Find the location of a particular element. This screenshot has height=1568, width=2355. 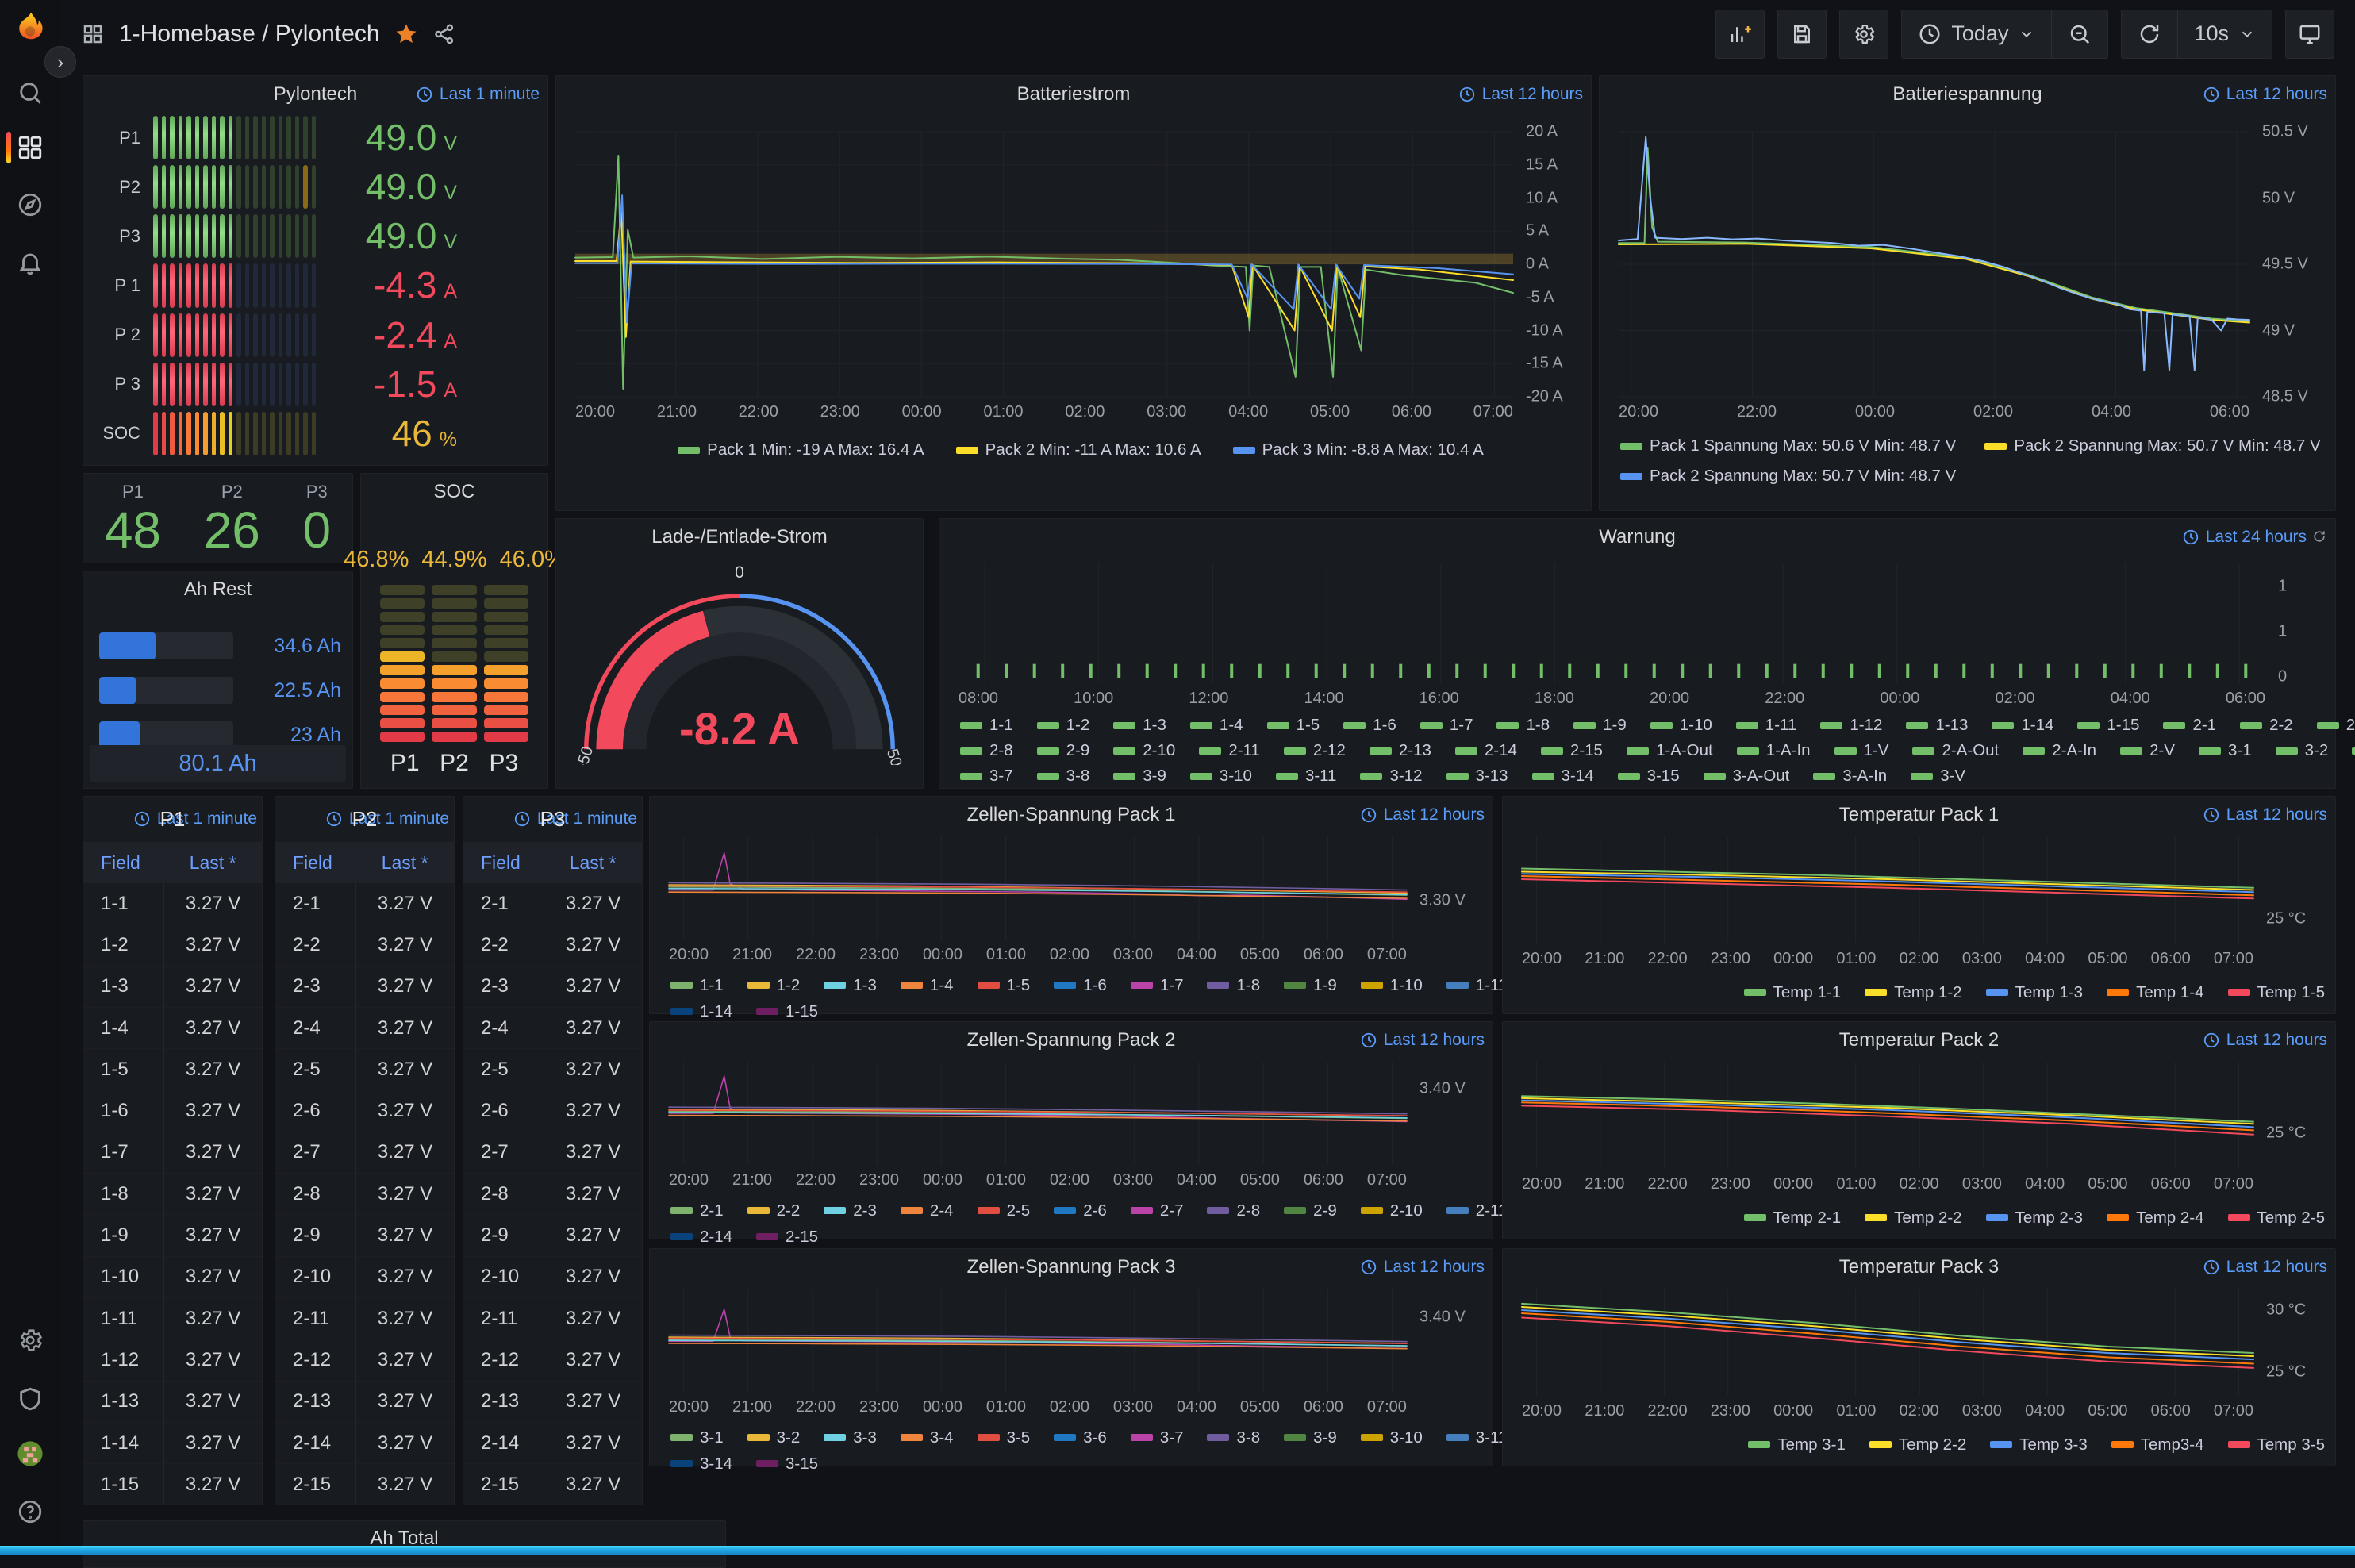

panel-title: Temperatur Pack 3 is located at coordinates (1919, 1267).